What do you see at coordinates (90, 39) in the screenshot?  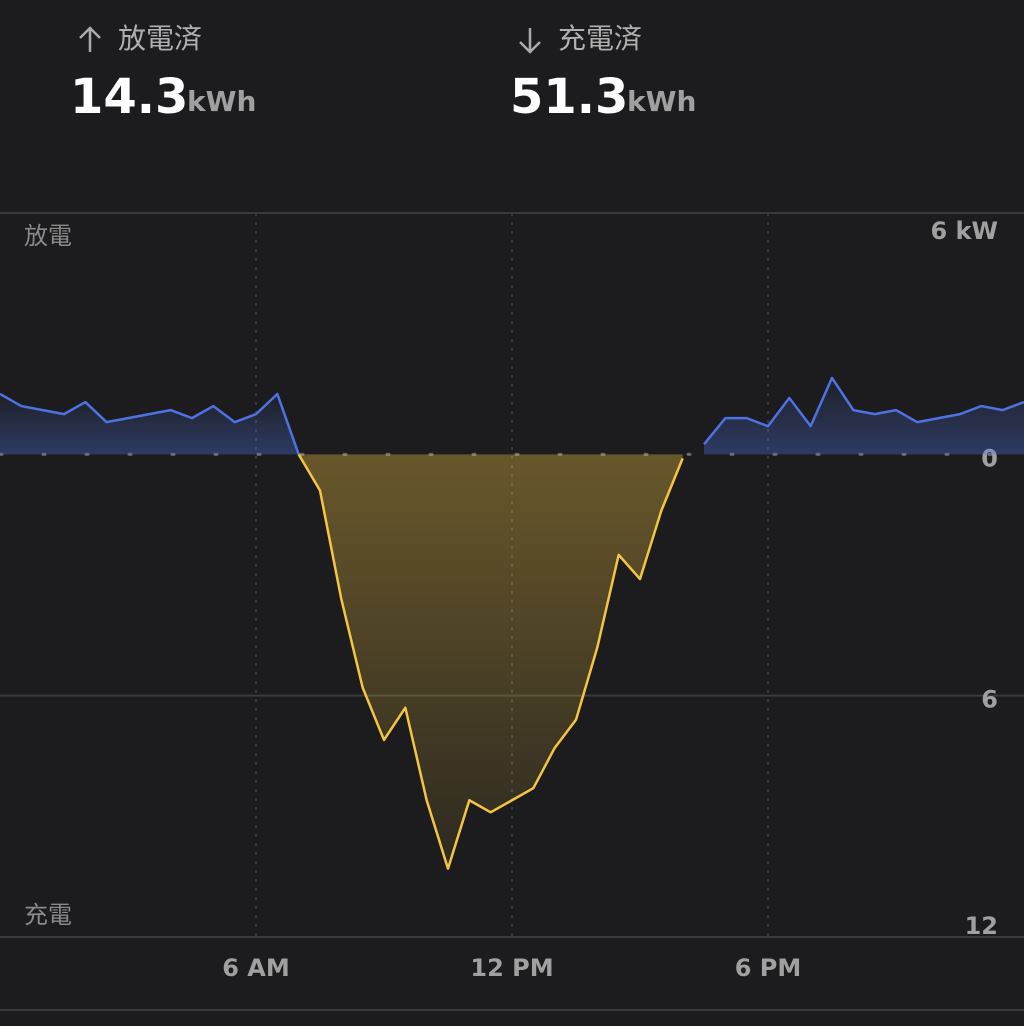 I see `up-arrow` at bounding box center [90, 39].